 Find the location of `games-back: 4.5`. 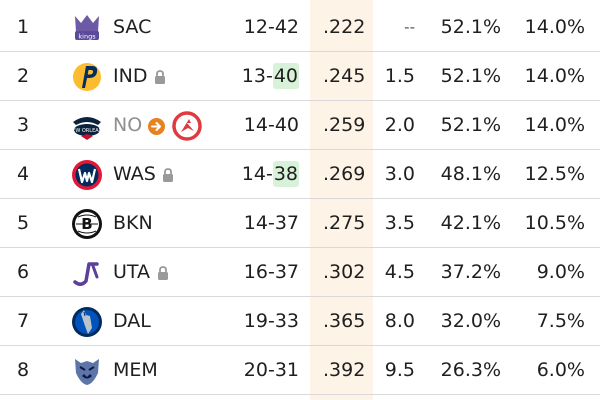

games-back: 4.5 is located at coordinates (399, 272).